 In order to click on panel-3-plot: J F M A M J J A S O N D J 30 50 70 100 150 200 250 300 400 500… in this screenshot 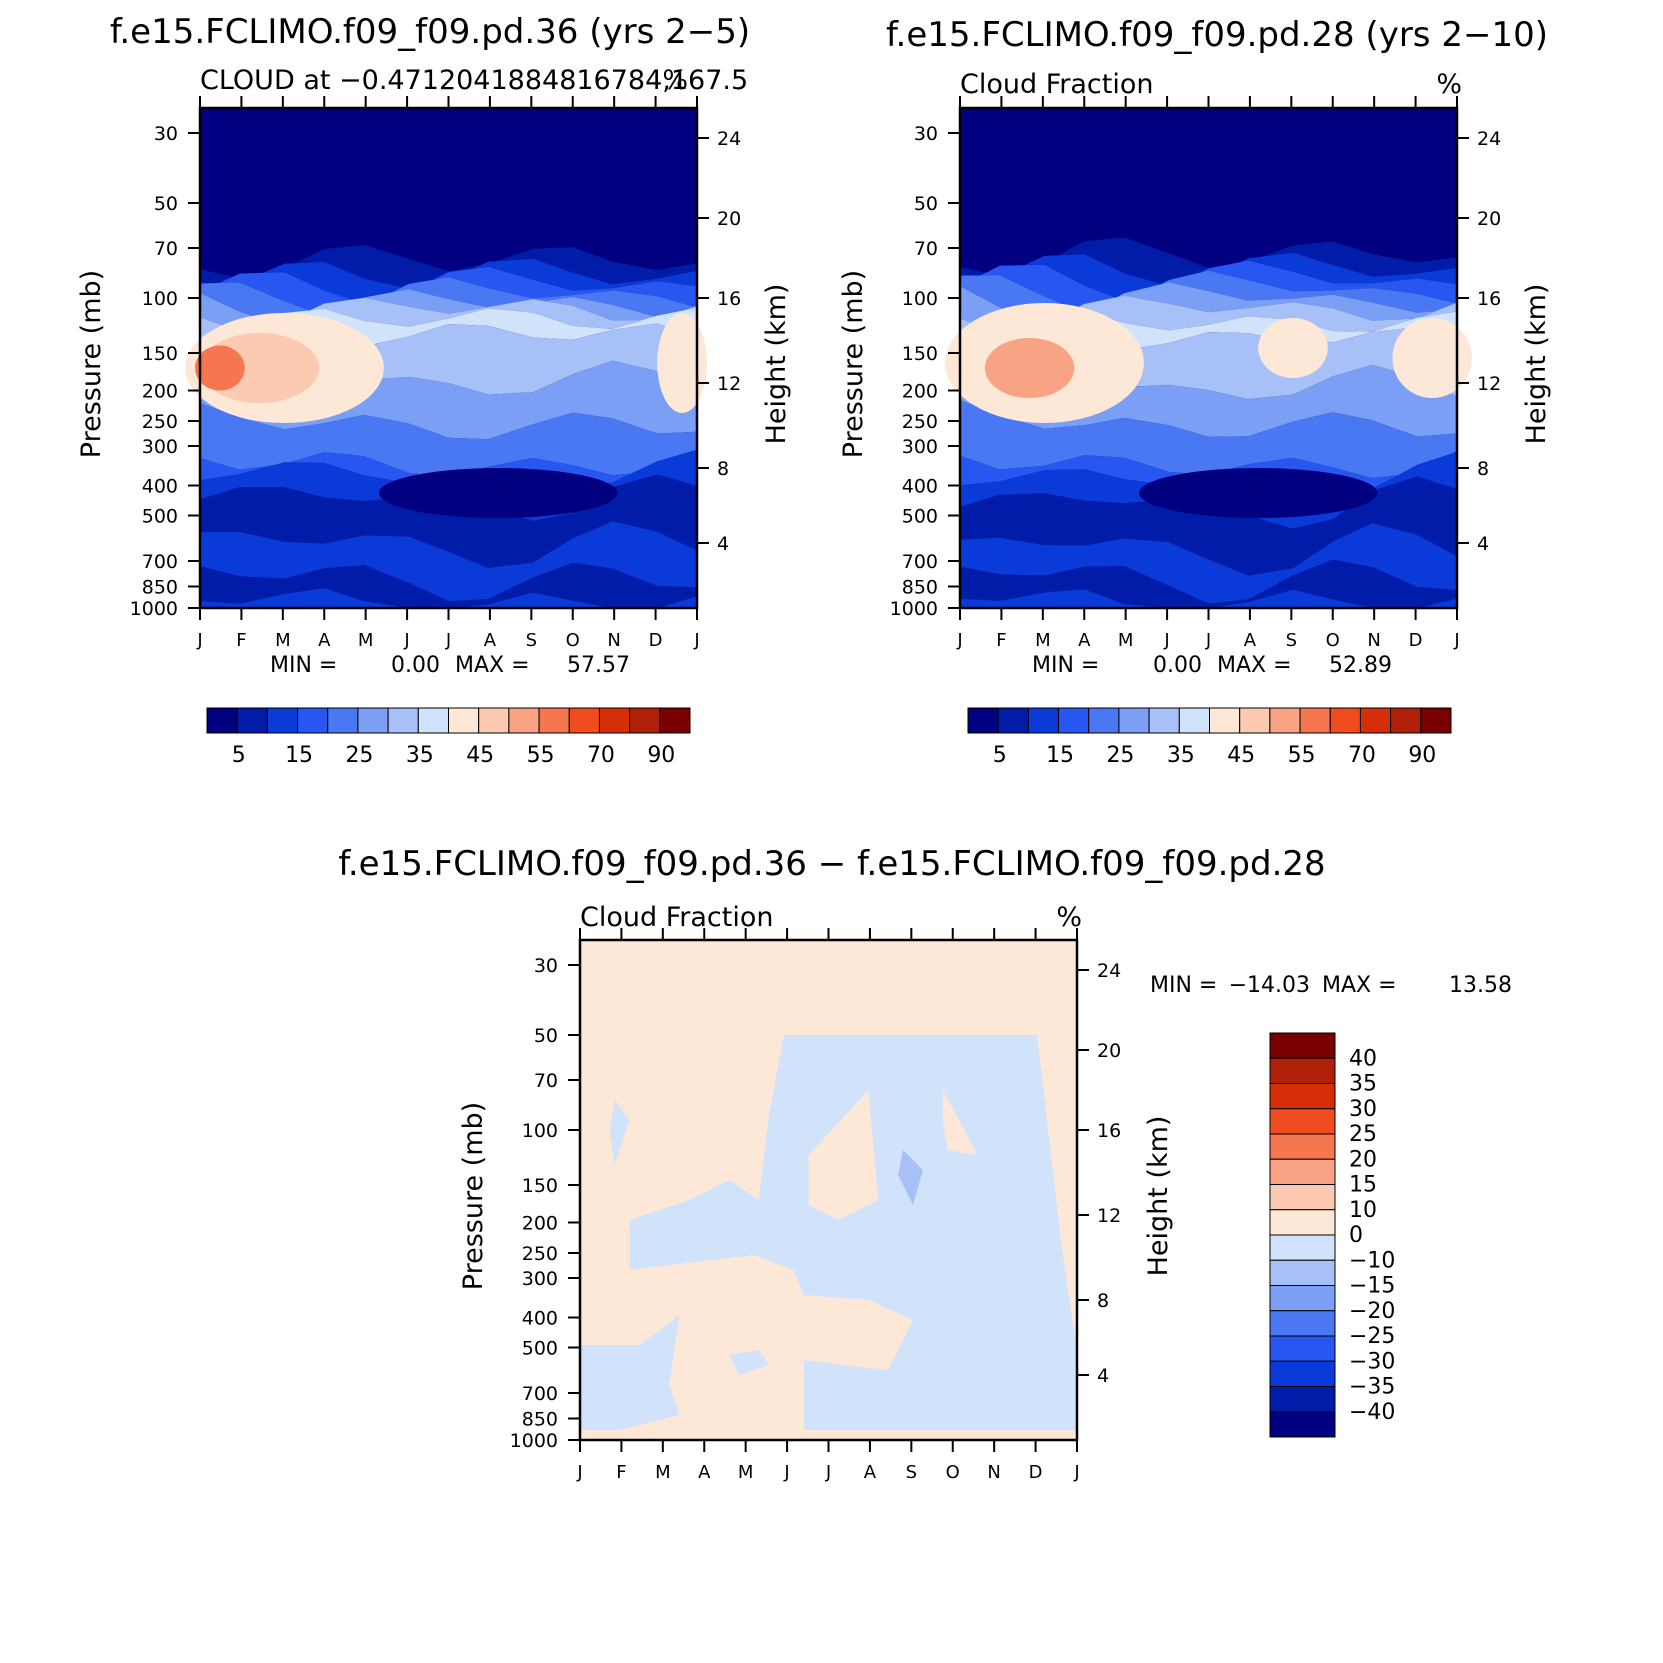, I will do `click(815, 1205)`.